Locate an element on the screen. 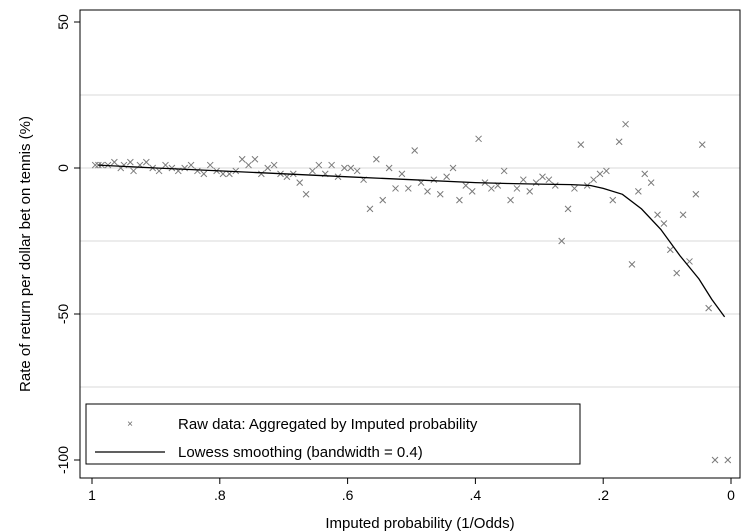 The image size is (741, 532). x-tick-label: .6 is located at coordinates (348, 495).